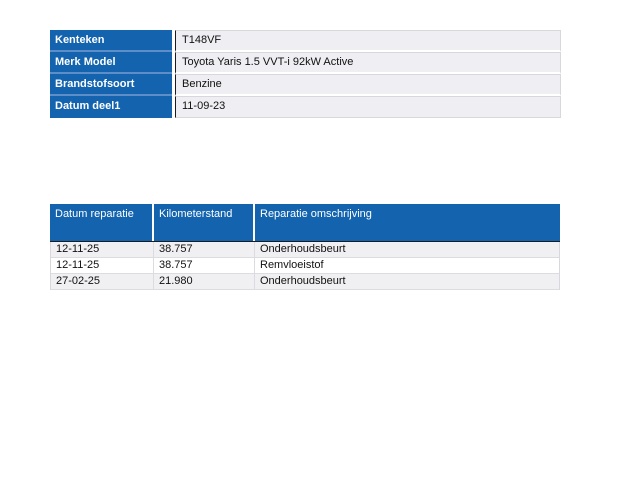 The width and height of the screenshot is (640, 480). Describe the element at coordinates (78, 281) in the screenshot. I see `cell-datum-reparatie: 27-02-25` at that location.